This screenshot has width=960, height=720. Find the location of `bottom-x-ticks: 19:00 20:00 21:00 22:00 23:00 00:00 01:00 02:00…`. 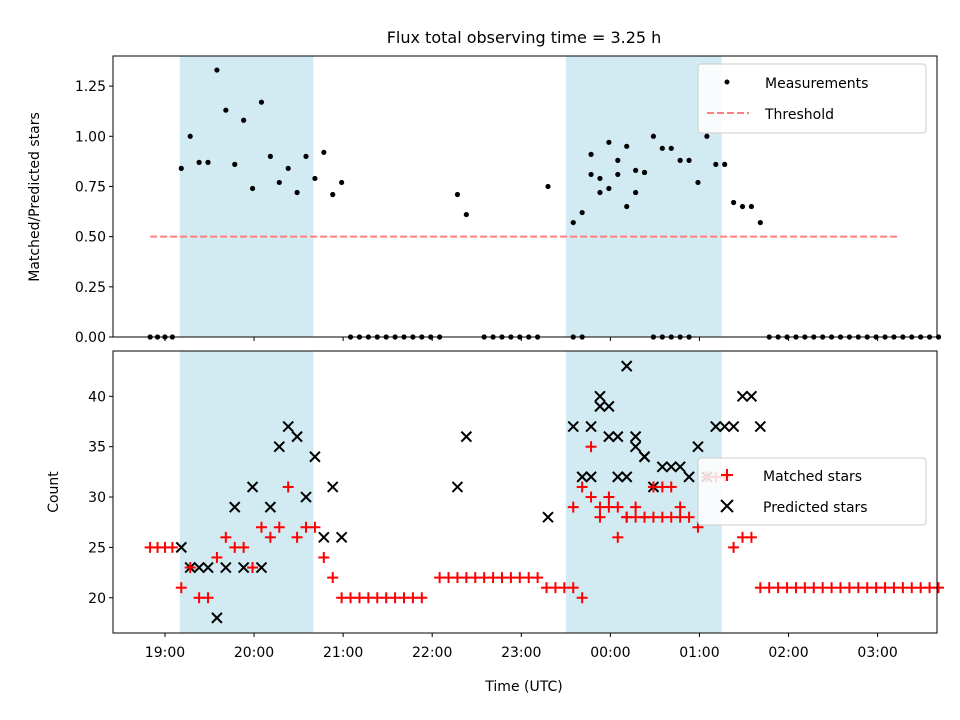

bottom-x-ticks: 19:00 20:00 21:00 22:00 23:00 00:00 01:00 02:00… is located at coordinates (521, 647).